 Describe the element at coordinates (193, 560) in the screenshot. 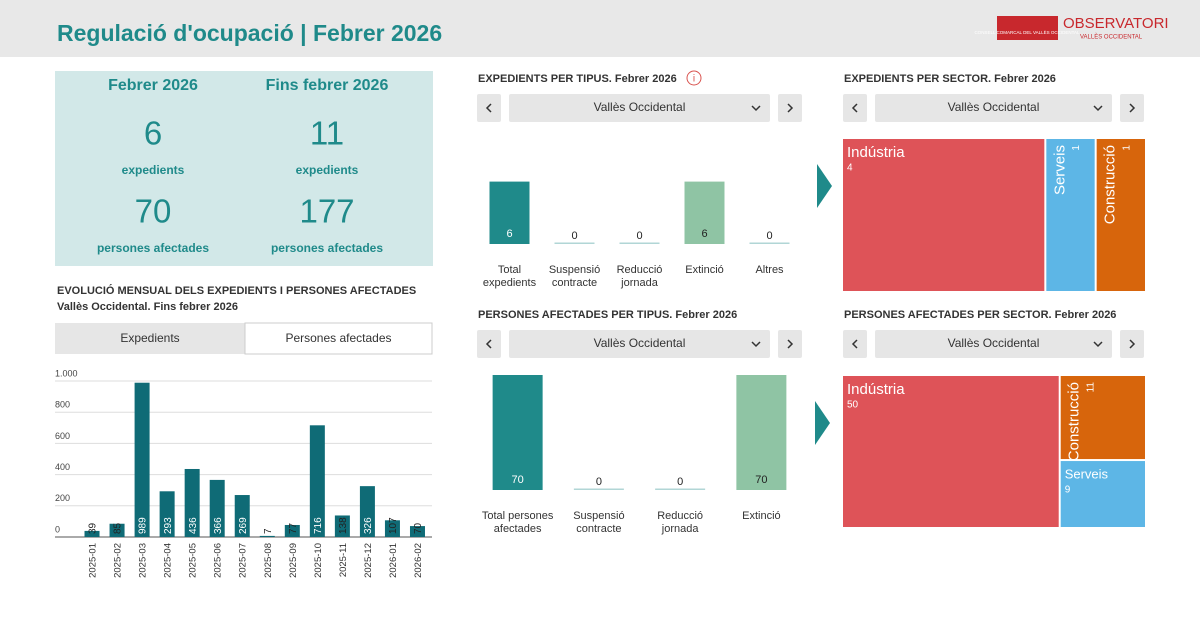

I see `x-tick-label: 2025-05` at that location.